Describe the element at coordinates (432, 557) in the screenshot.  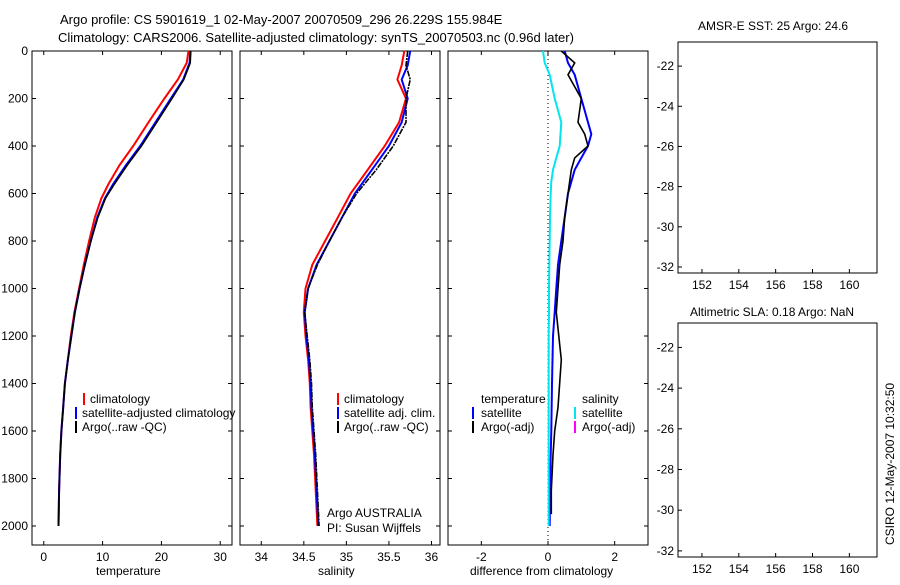
I see `x-tick-label: 36` at that location.